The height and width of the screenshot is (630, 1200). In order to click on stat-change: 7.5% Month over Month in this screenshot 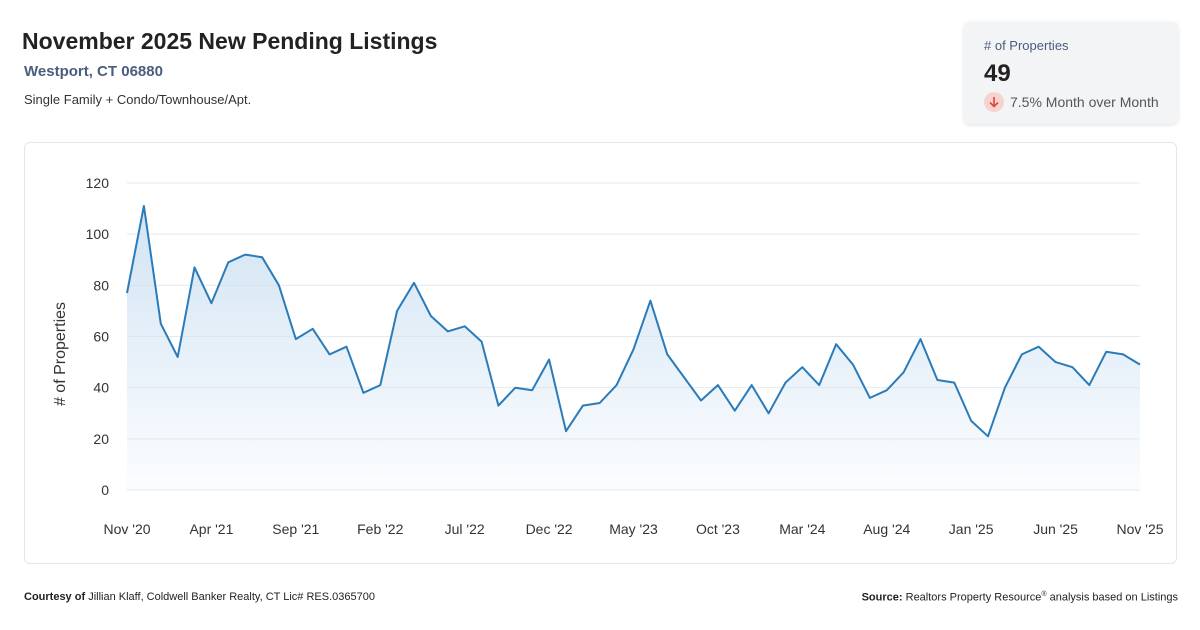, I will do `click(1071, 102)`.